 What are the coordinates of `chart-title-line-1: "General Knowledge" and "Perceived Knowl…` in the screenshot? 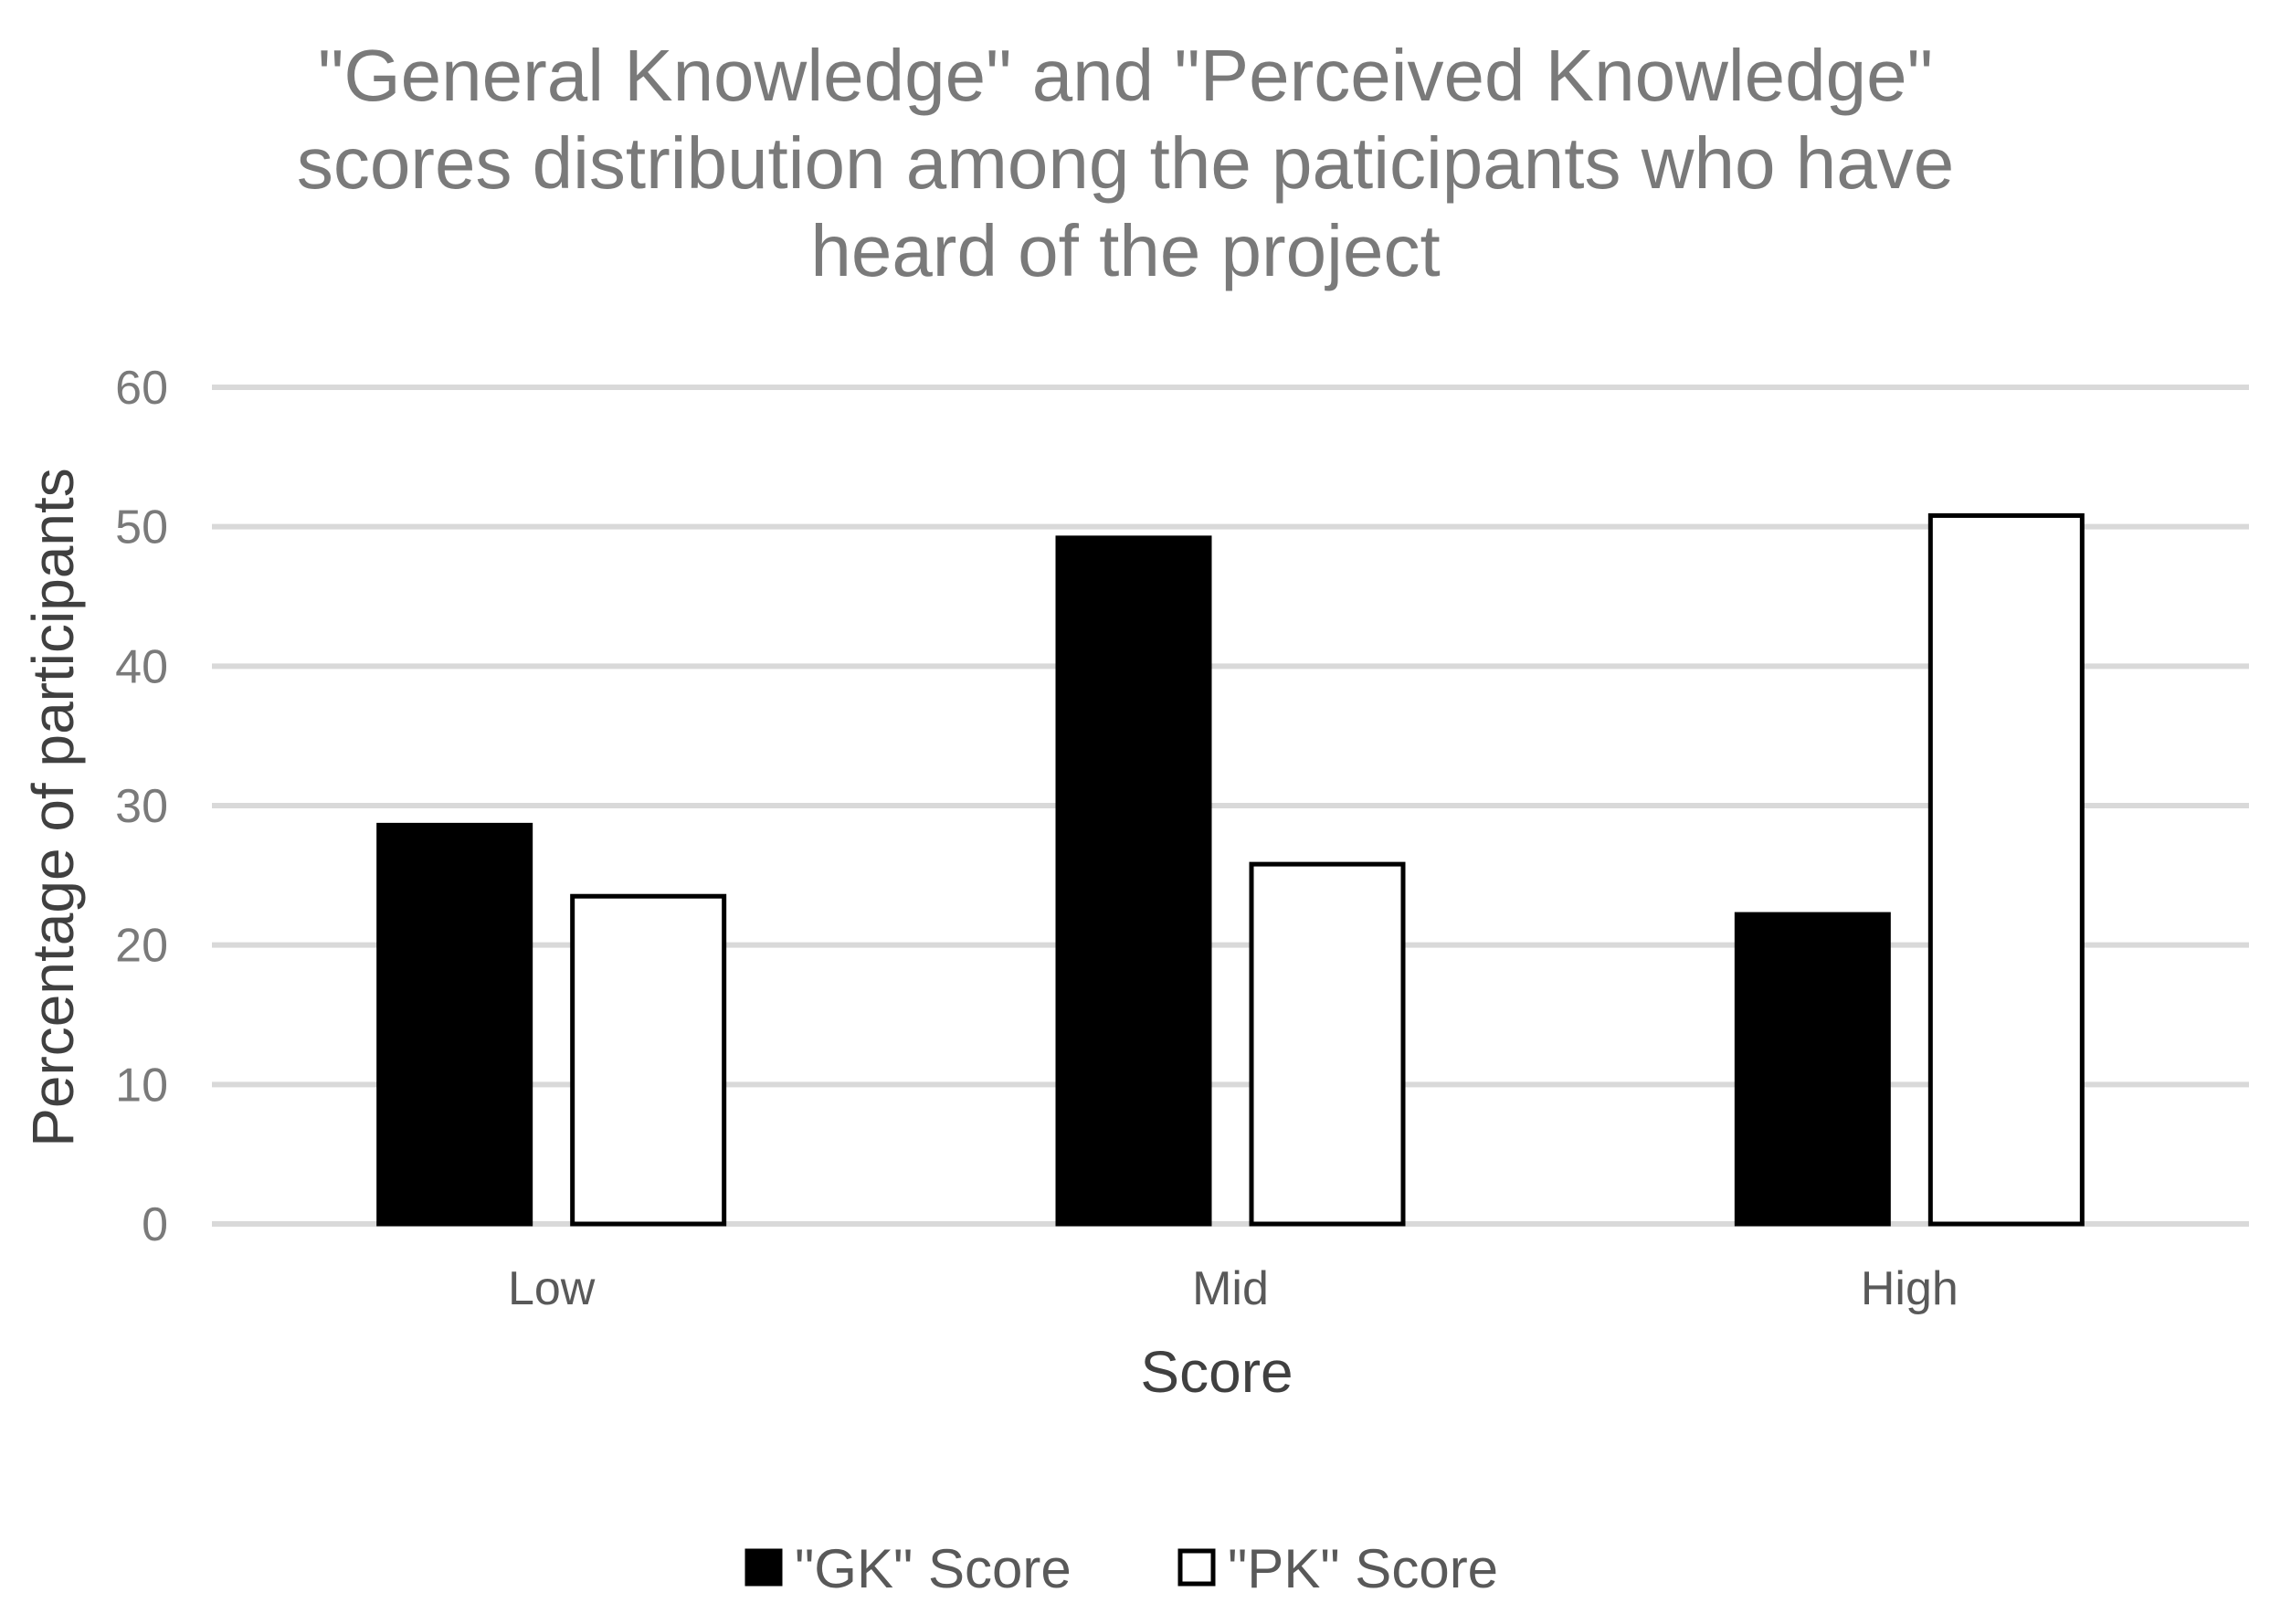 It's located at (1125, 76).